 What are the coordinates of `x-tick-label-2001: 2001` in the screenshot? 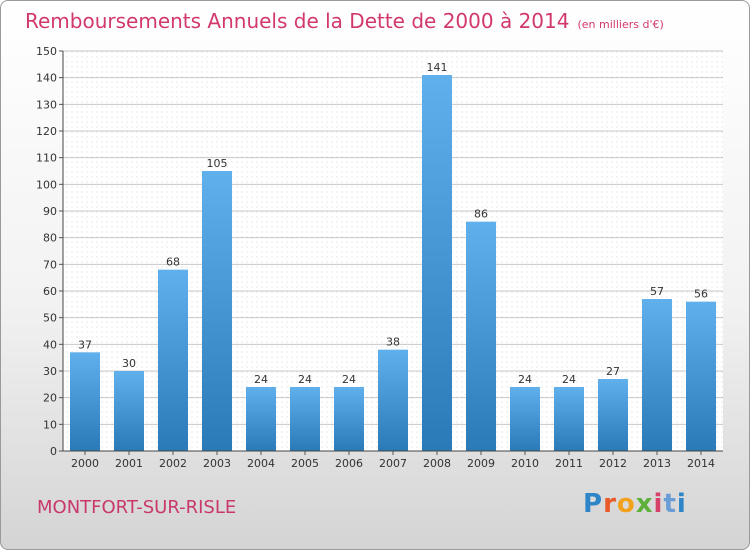 It's located at (129, 463).